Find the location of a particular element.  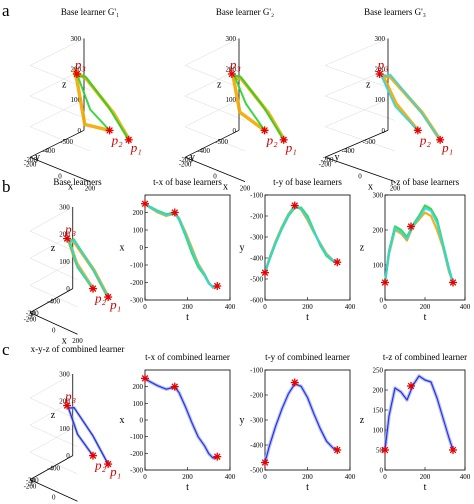

x-tick-label: 200 is located at coordinates (187, 477).